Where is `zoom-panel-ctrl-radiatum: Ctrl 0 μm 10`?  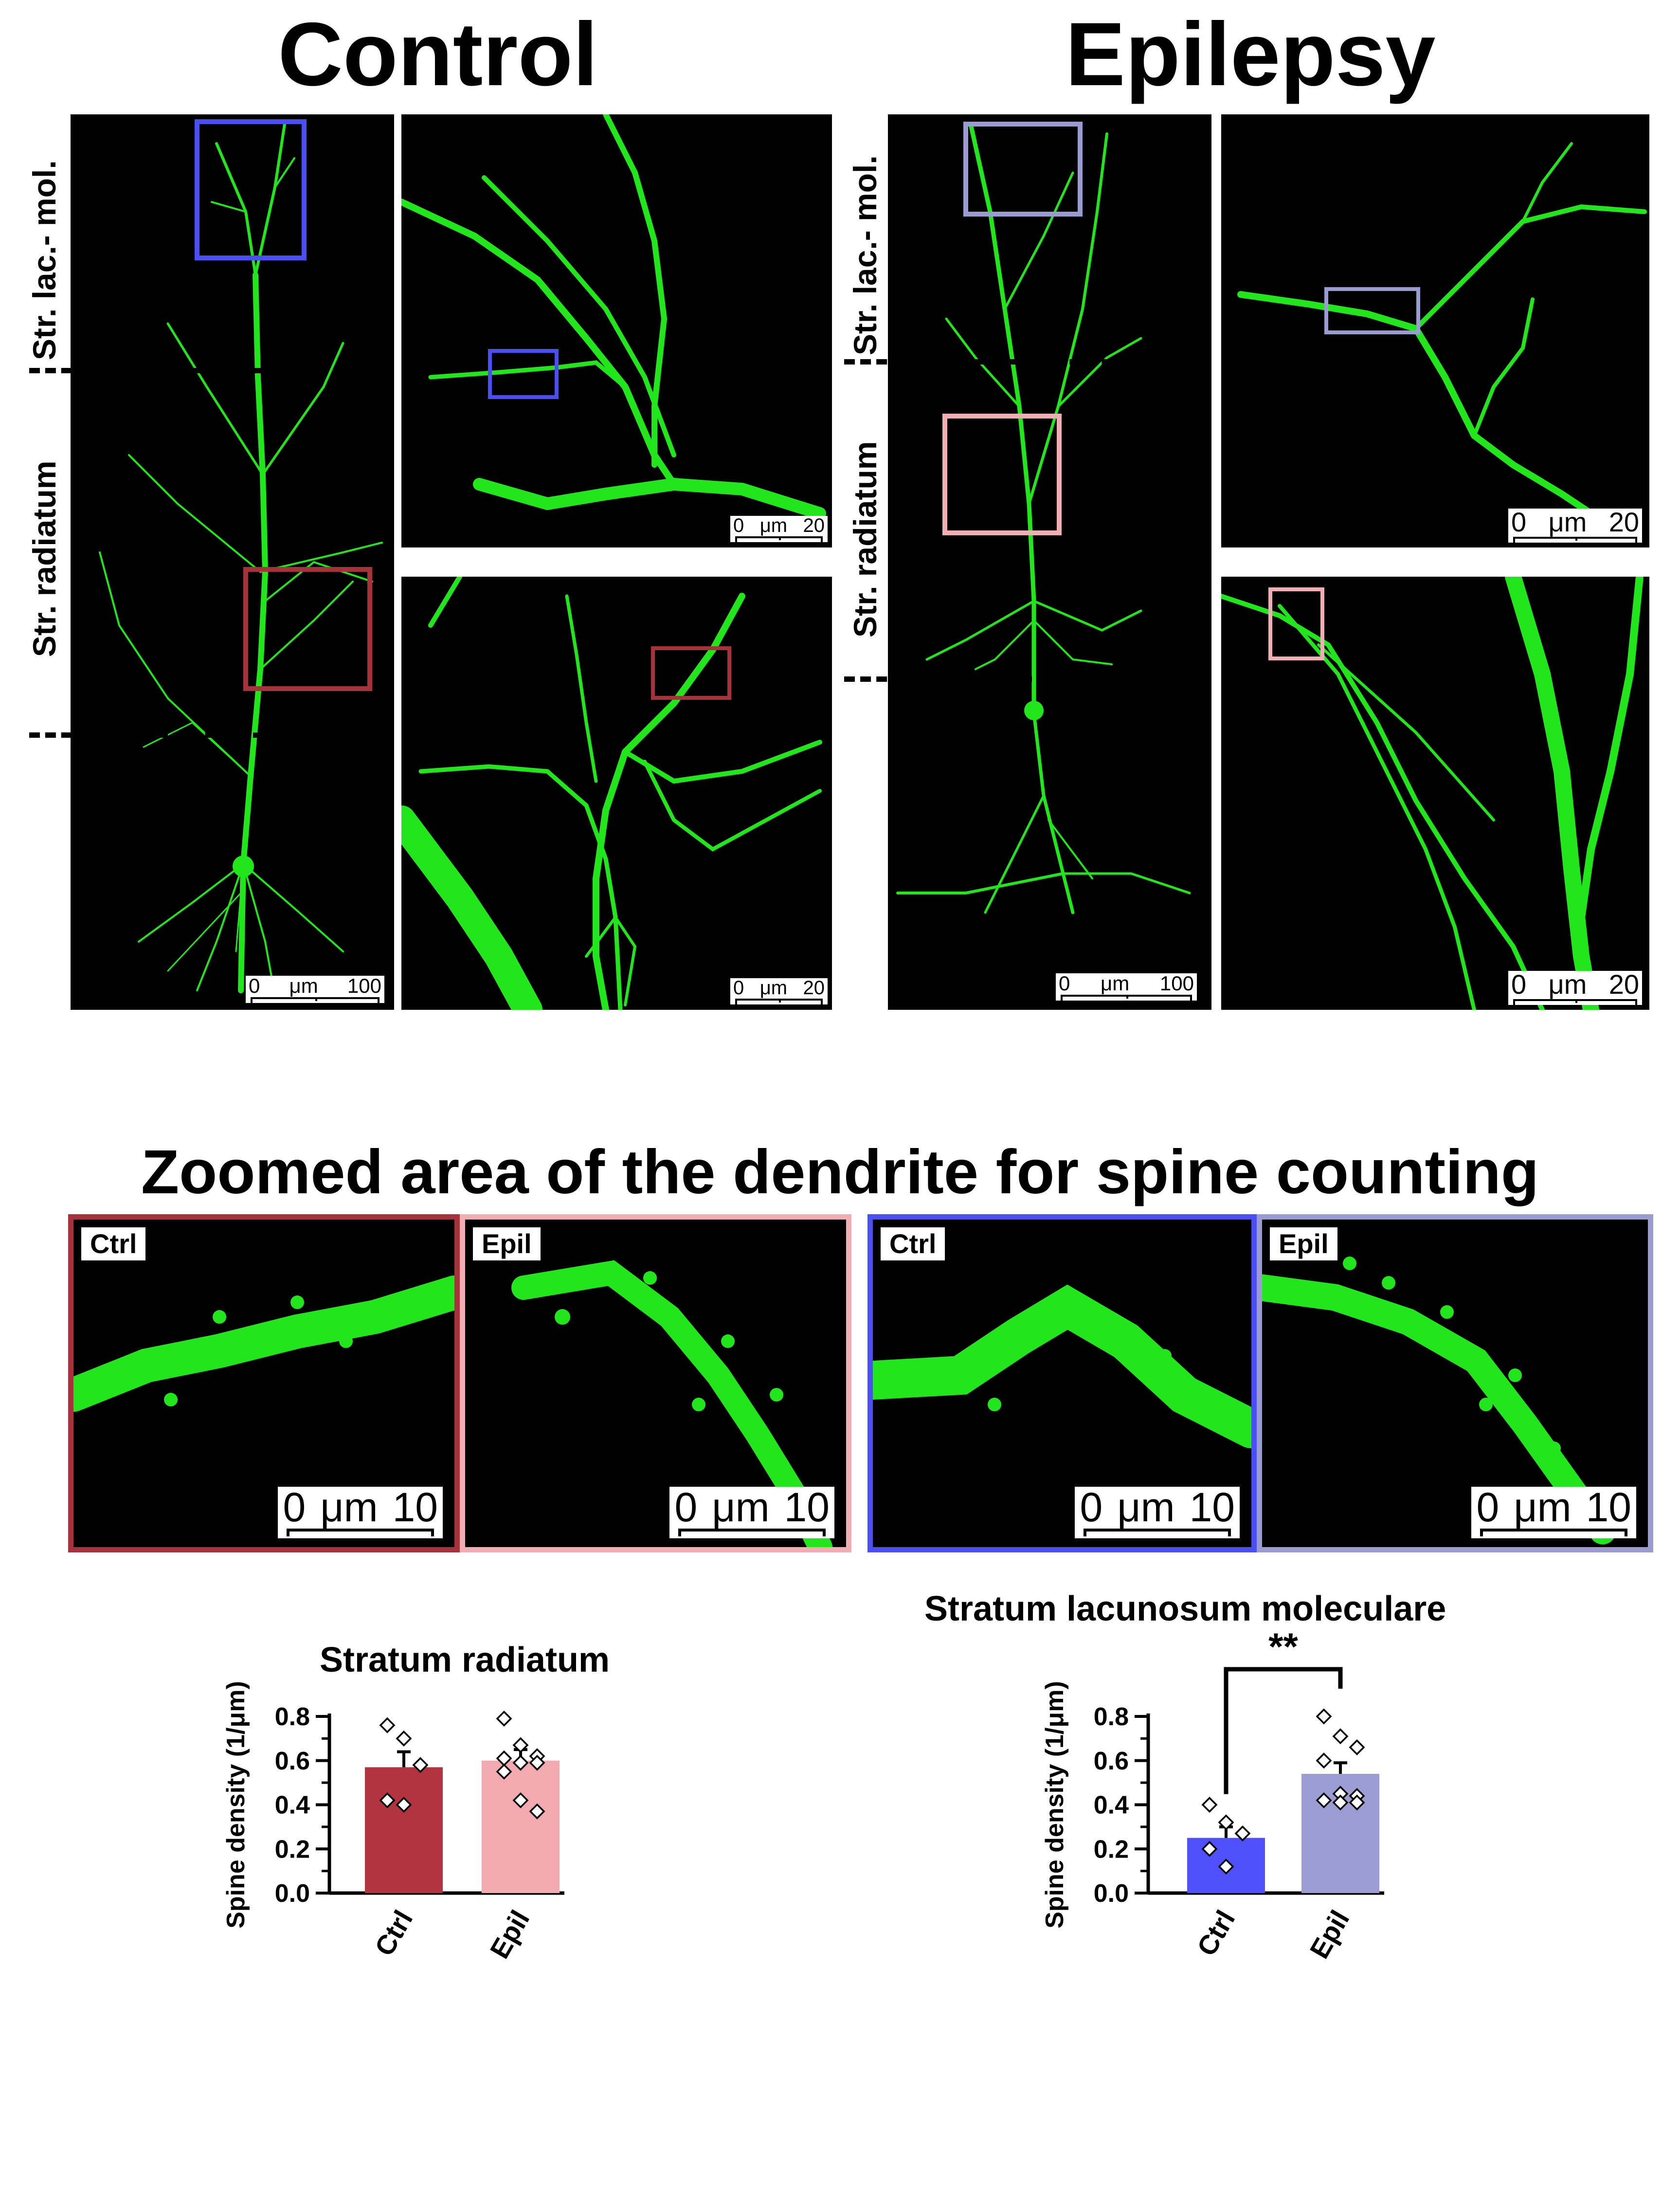 zoom-panel-ctrl-radiatum: Ctrl 0 μm 10 is located at coordinates (264, 1383).